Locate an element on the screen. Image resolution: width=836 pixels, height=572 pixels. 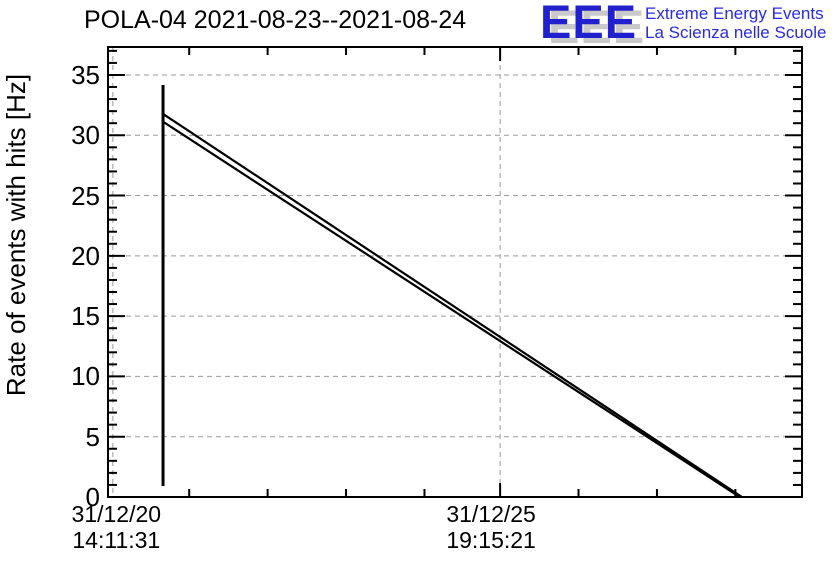
y-tick-label: 30 is located at coordinates (85, 135).